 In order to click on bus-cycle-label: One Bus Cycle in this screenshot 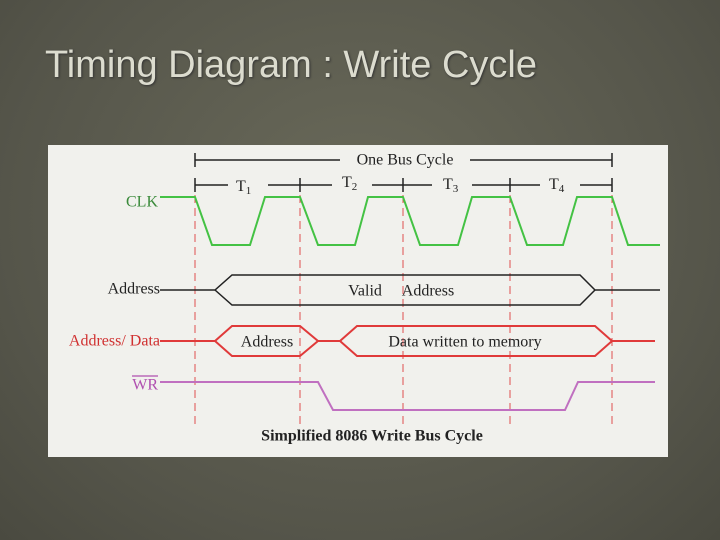, I will do `click(405, 160)`.